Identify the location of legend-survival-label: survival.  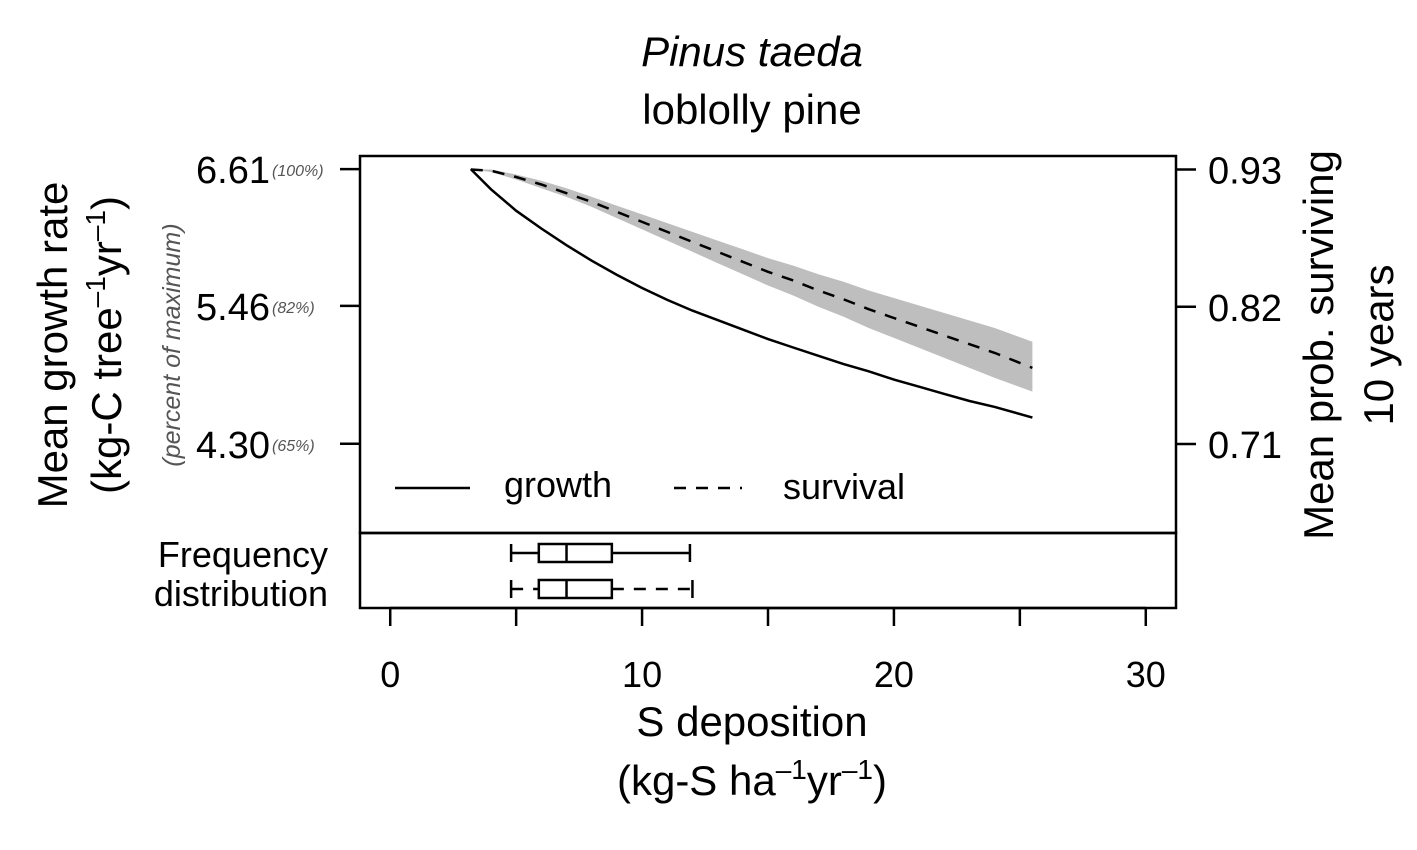
(844, 486).